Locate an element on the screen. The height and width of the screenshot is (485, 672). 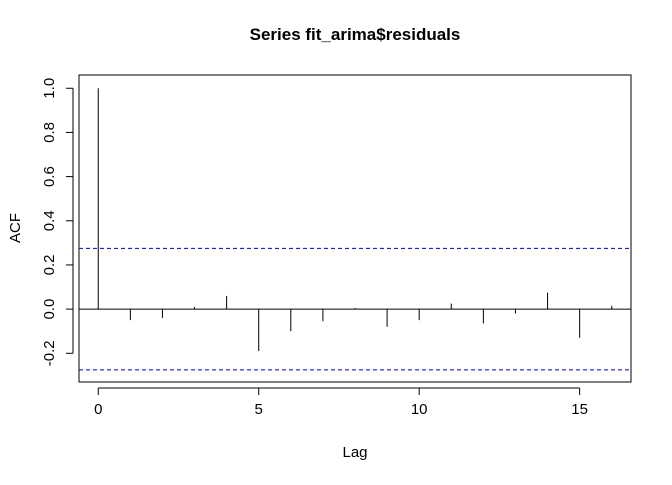
x-tick-label: 5 is located at coordinates (259, 409).